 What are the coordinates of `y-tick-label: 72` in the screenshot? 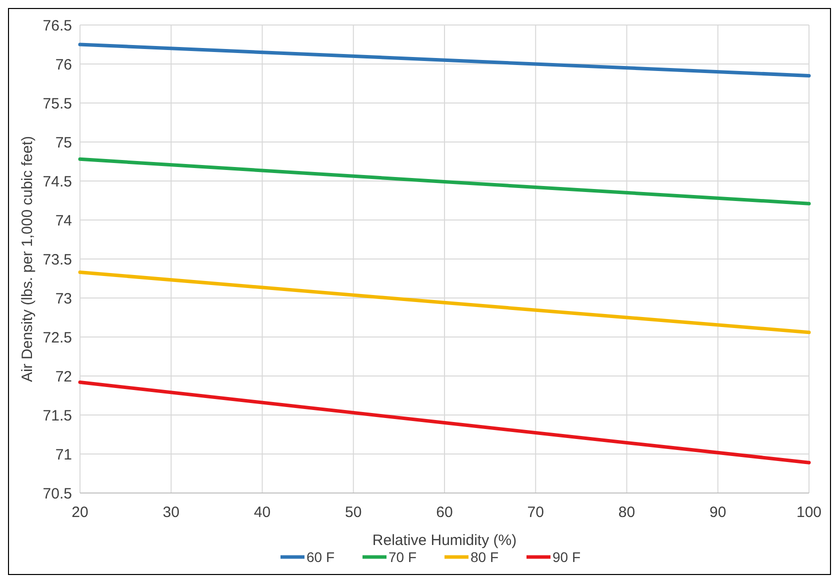 It's located at (63, 377).